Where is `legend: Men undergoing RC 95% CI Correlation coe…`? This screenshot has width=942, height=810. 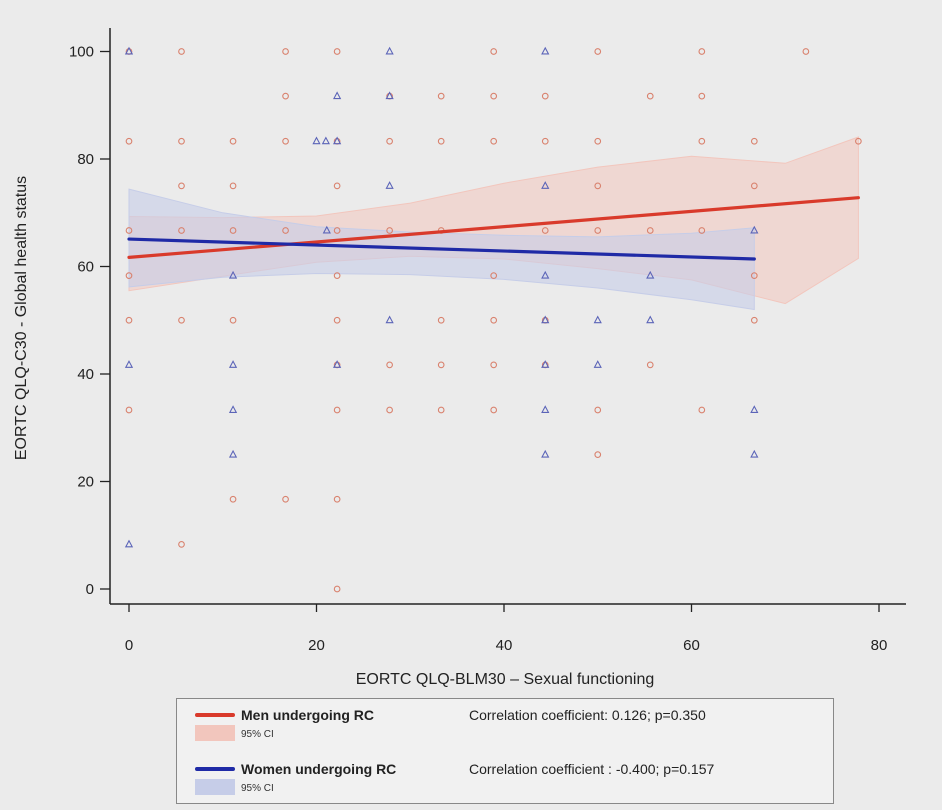 legend: Men undergoing RC 95% CI Correlation coe… is located at coordinates (505, 751).